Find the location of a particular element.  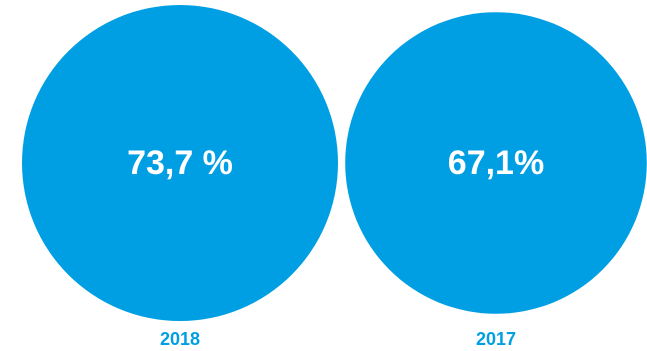

value-label-2018: 73,7 % is located at coordinates (180, 163).